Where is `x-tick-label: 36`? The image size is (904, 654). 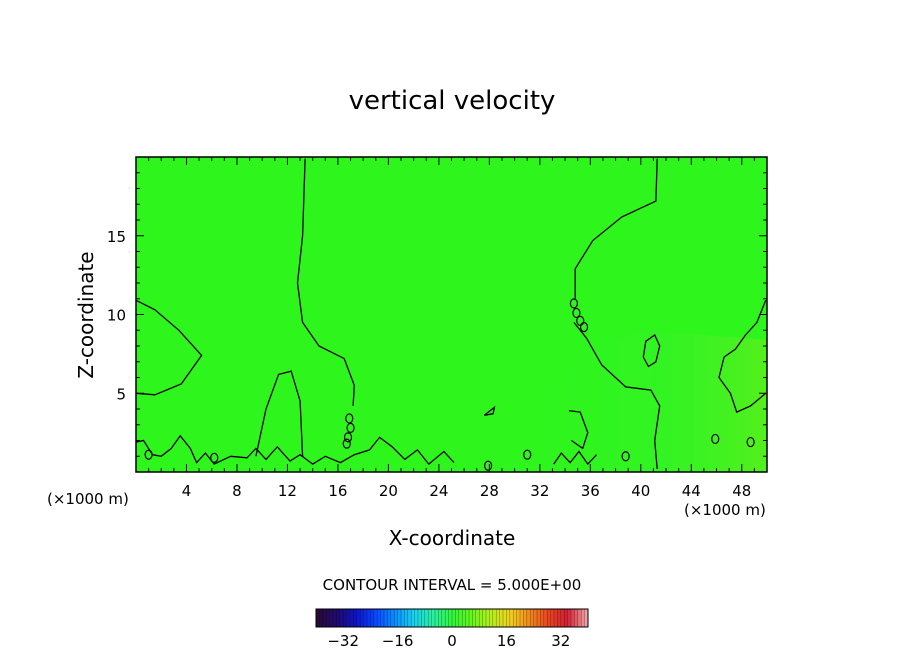 x-tick-label: 36 is located at coordinates (590, 491).